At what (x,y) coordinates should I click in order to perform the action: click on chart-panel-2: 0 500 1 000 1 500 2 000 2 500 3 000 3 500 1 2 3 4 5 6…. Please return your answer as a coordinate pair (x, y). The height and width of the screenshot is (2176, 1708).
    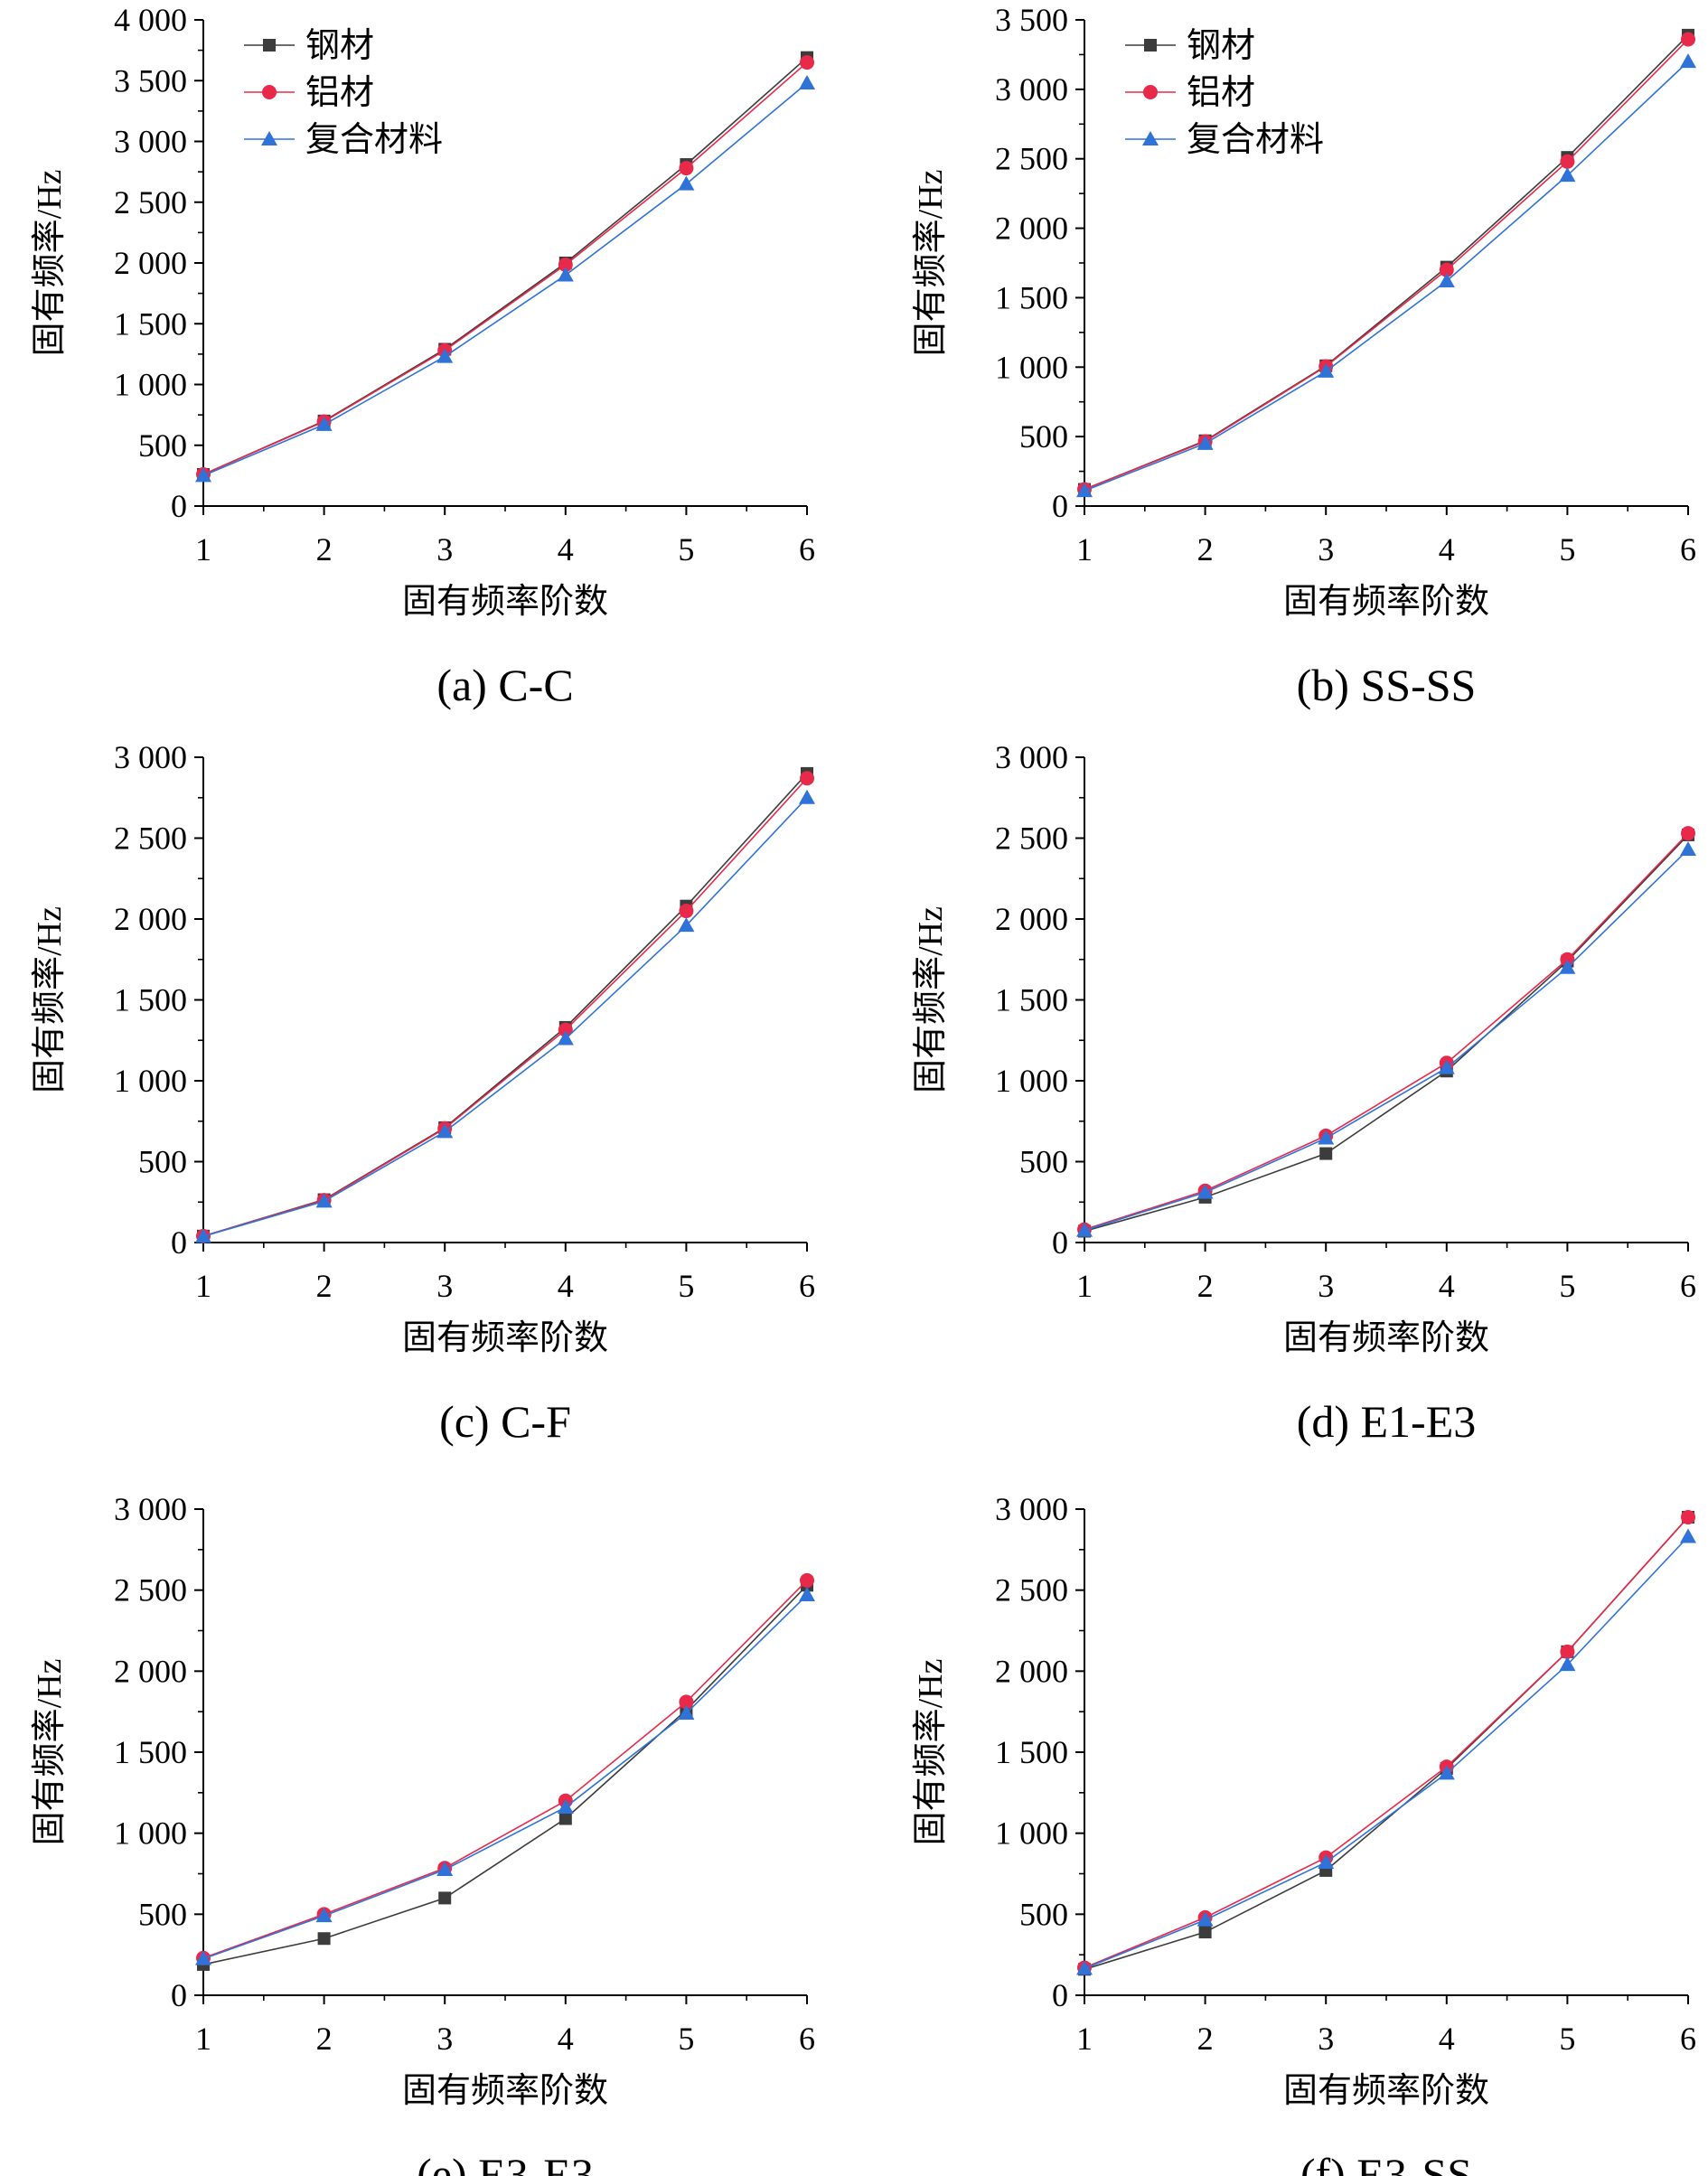
    Looking at the image, I should click on (1304, 356).